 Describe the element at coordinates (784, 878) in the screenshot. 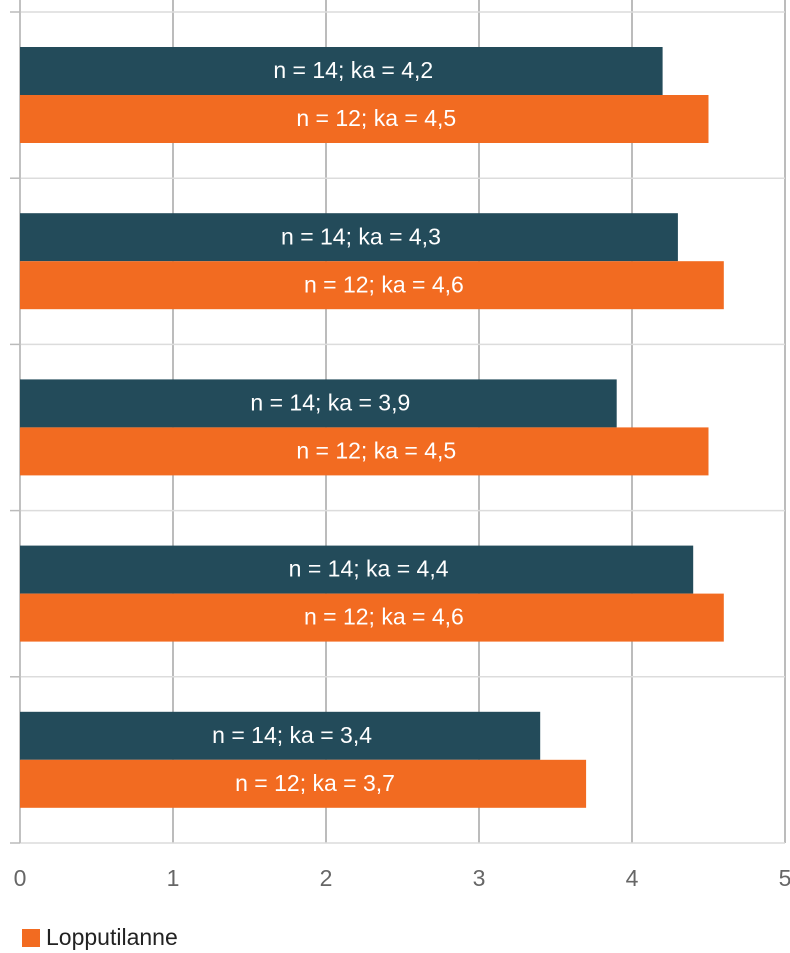

I see `x-tick-label: 5` at that location.